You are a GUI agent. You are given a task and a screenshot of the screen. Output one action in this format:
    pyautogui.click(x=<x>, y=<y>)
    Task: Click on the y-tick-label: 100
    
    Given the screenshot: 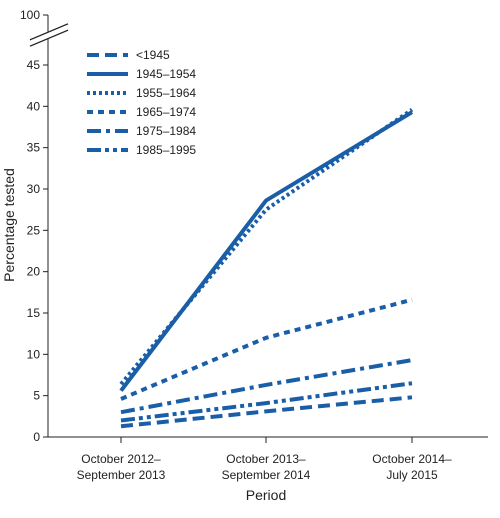 What is the action you would take?
    pyautogui.click(x=30, y=15)
    